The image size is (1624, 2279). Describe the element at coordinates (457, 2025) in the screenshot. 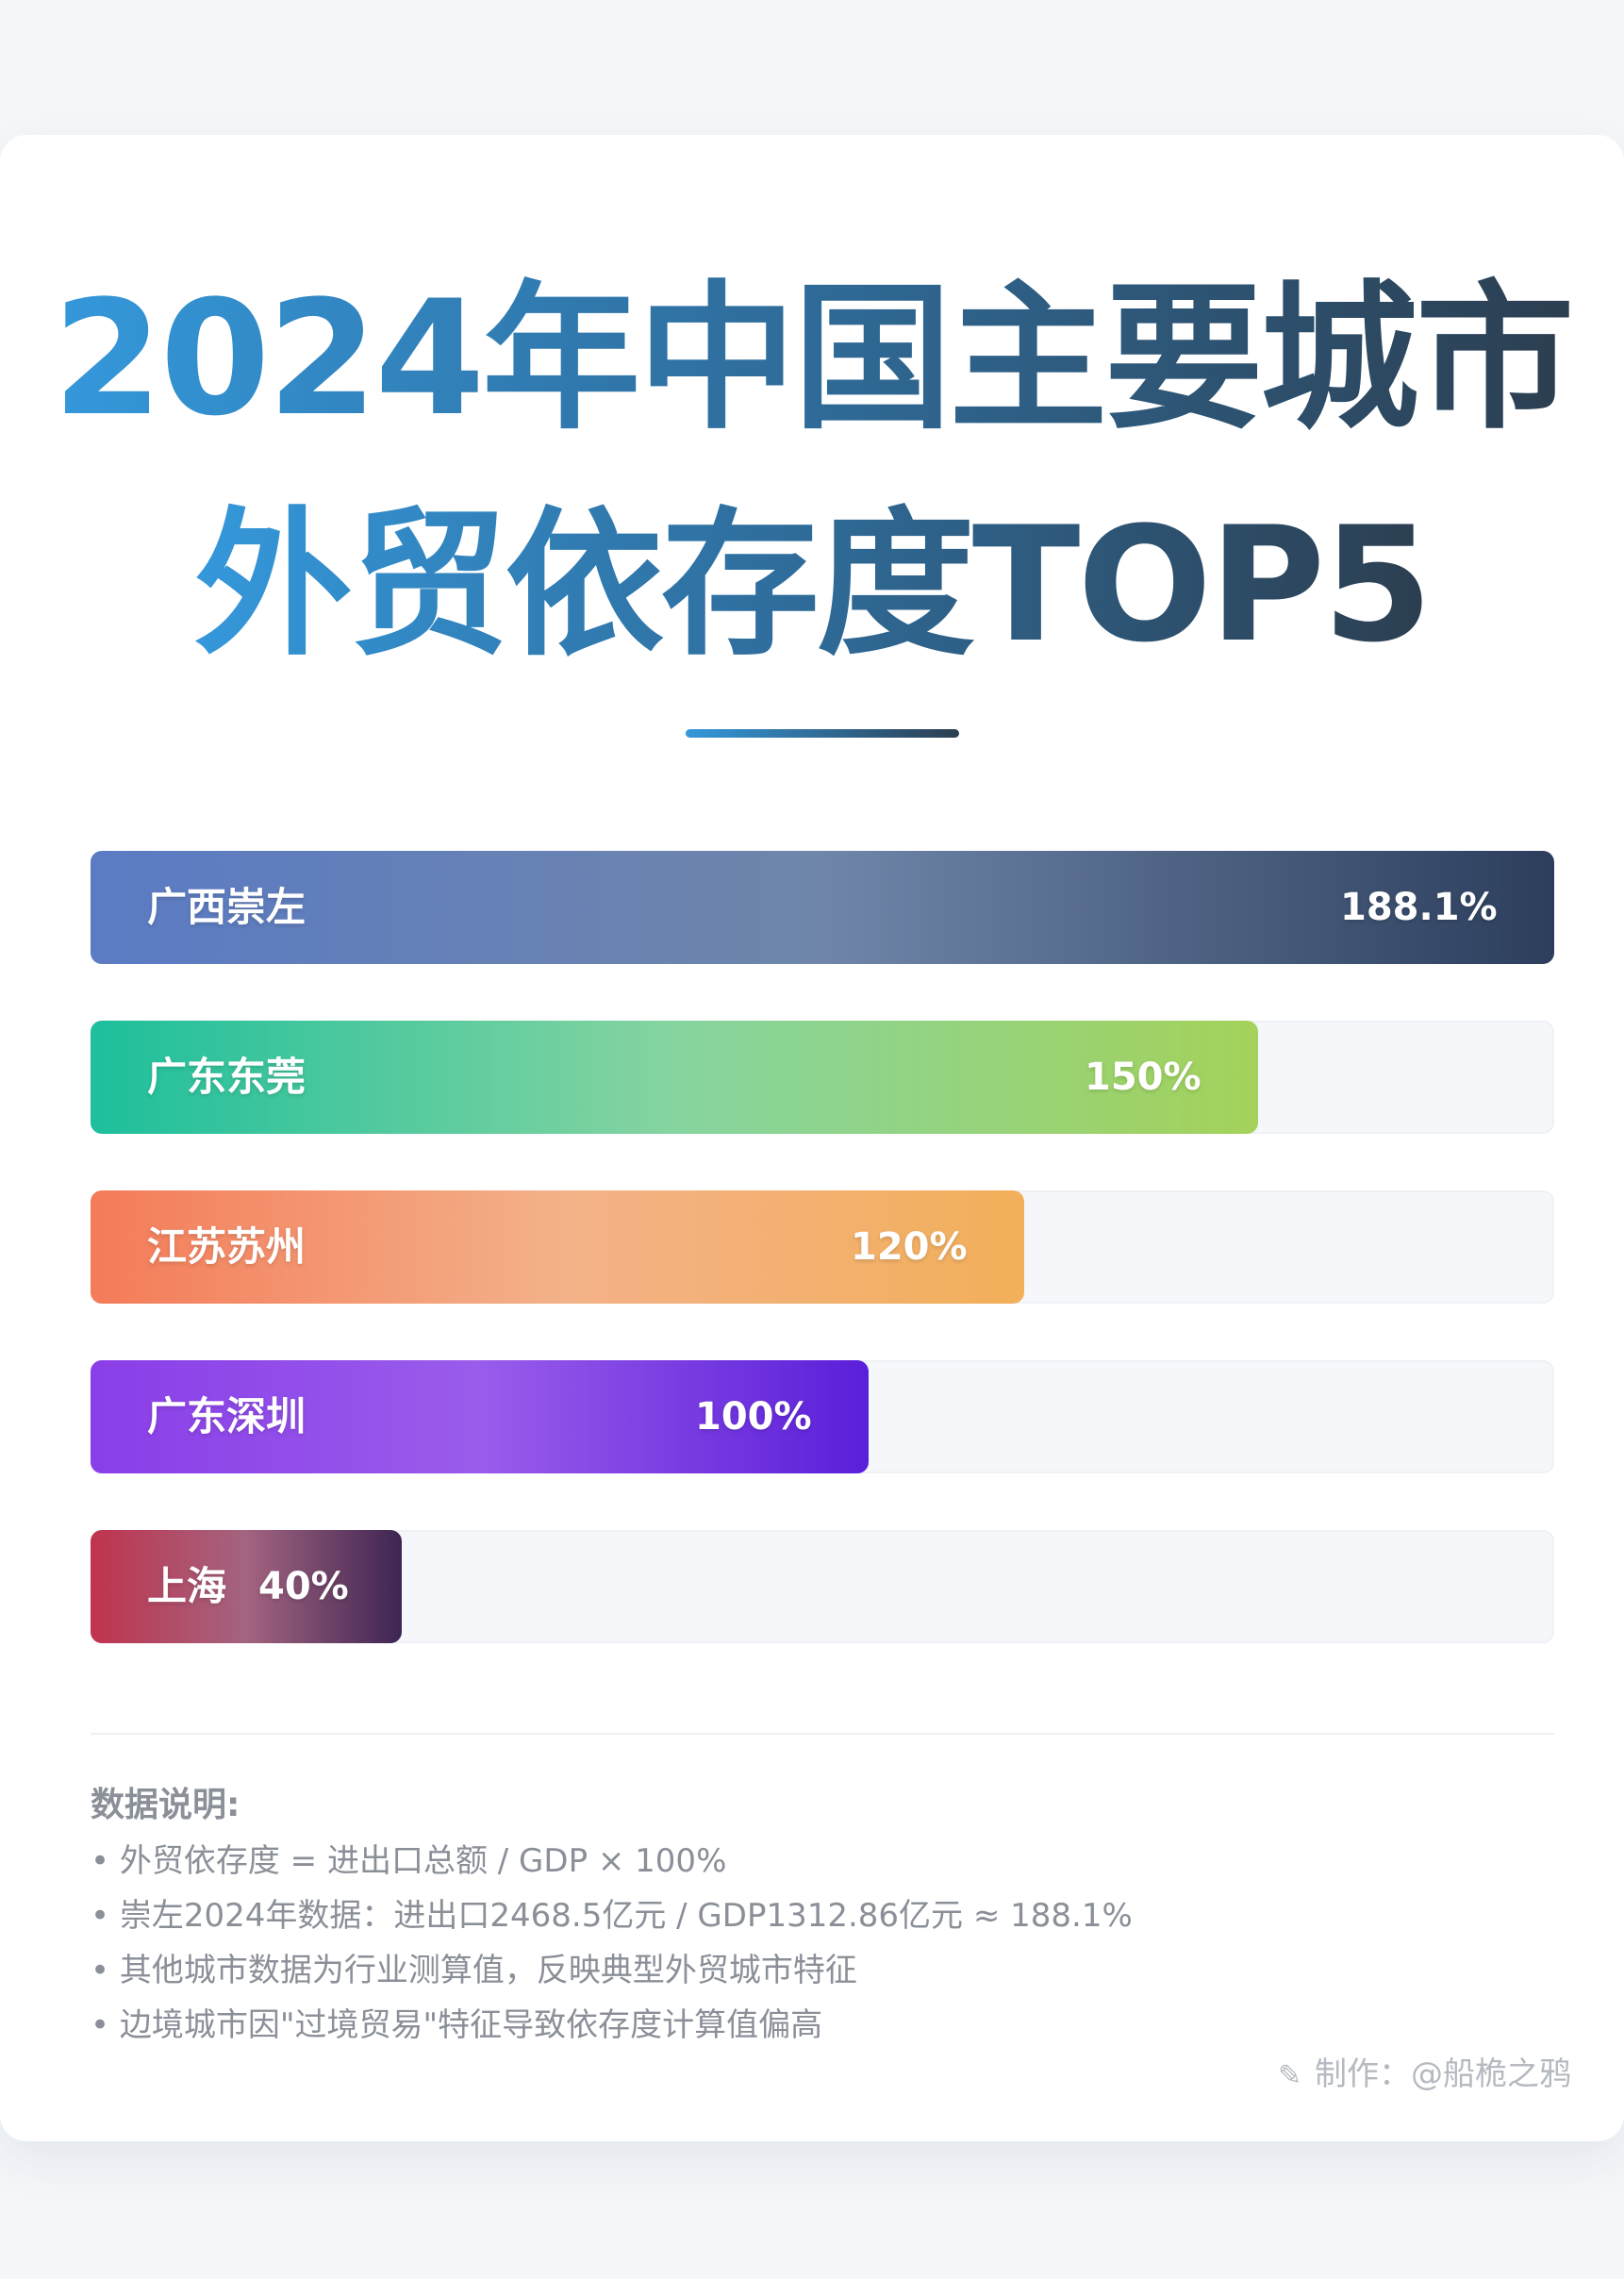

I see `note-item: • 边境城市因"过境贸易"特征导致依存度计算值偏高` at that location.